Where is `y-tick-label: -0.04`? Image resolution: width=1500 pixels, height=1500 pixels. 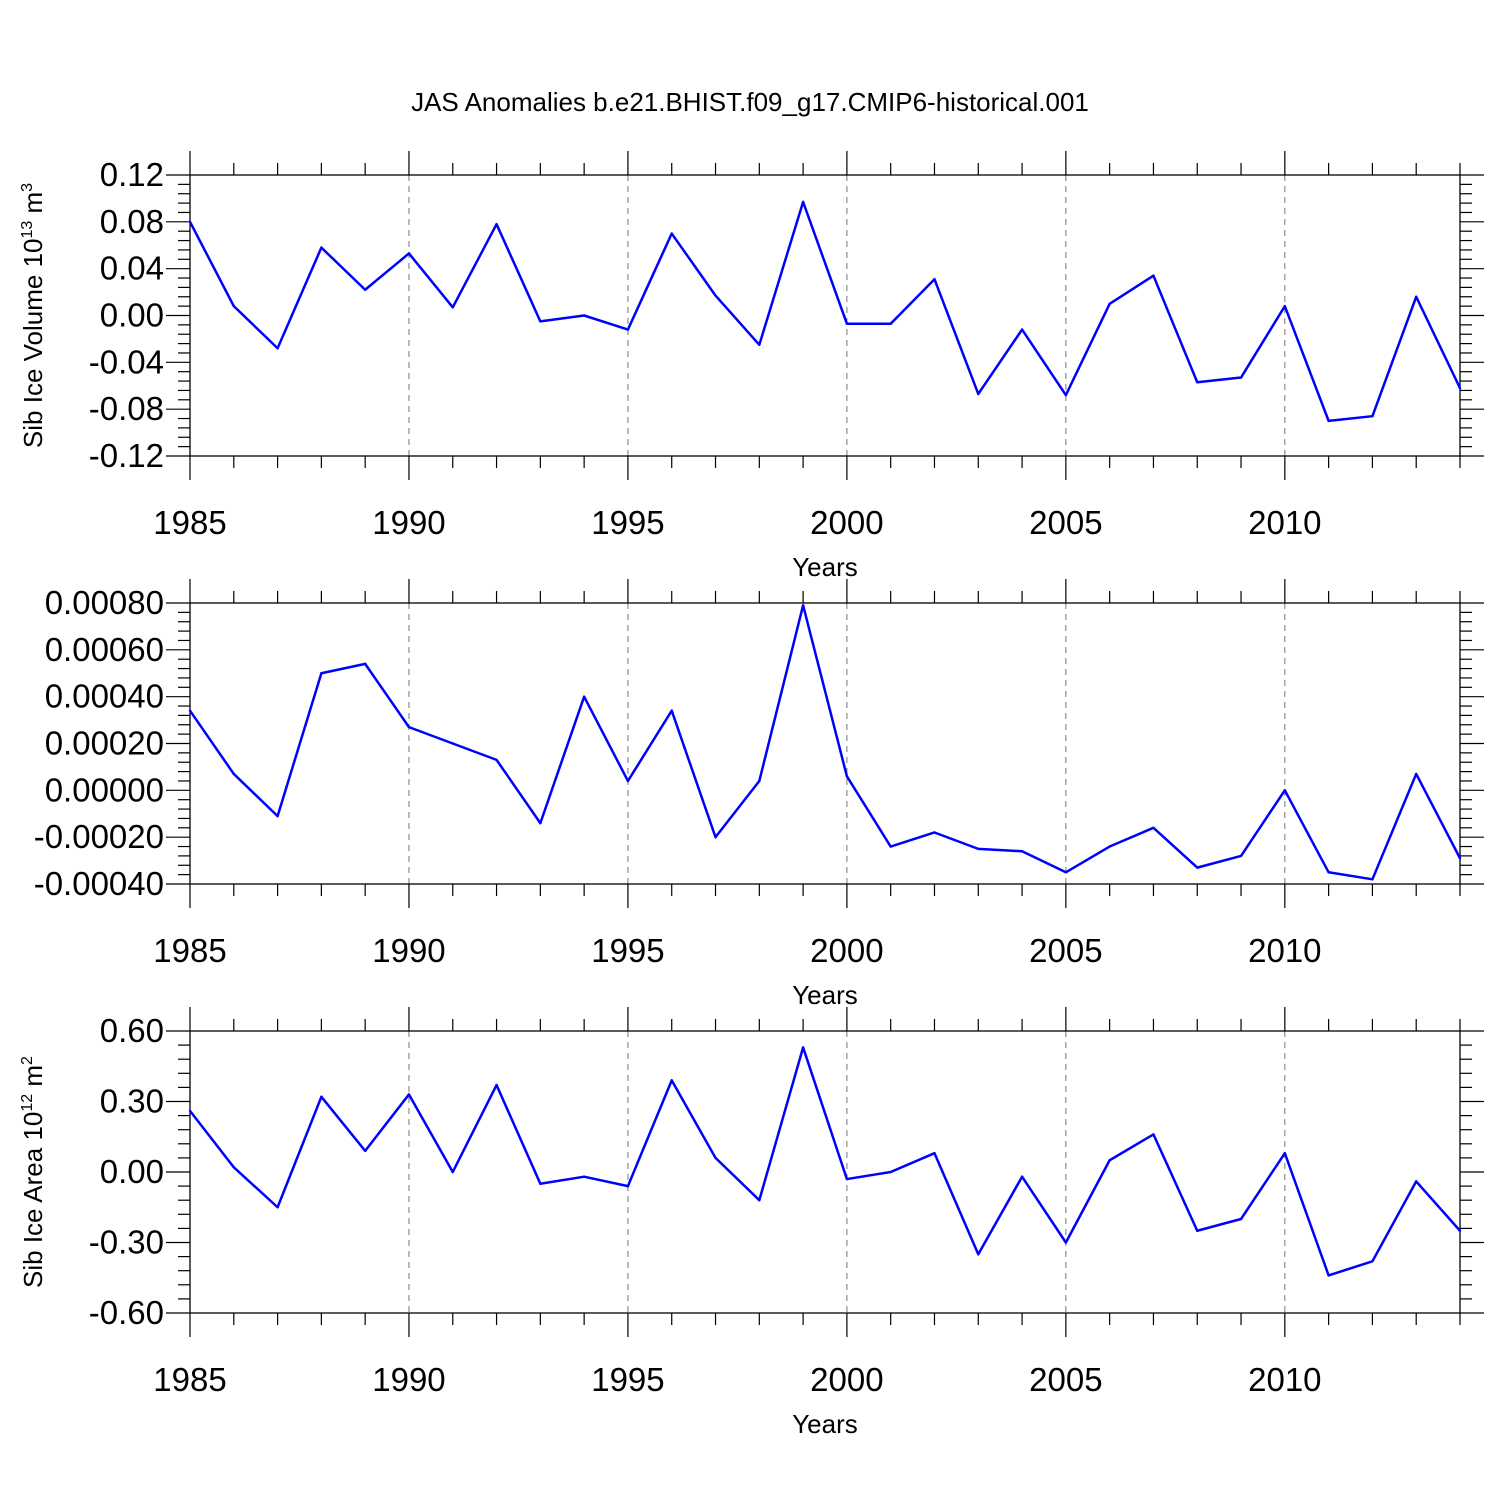
y-tick-label: -0.04 is located at coordinates (126, 361).